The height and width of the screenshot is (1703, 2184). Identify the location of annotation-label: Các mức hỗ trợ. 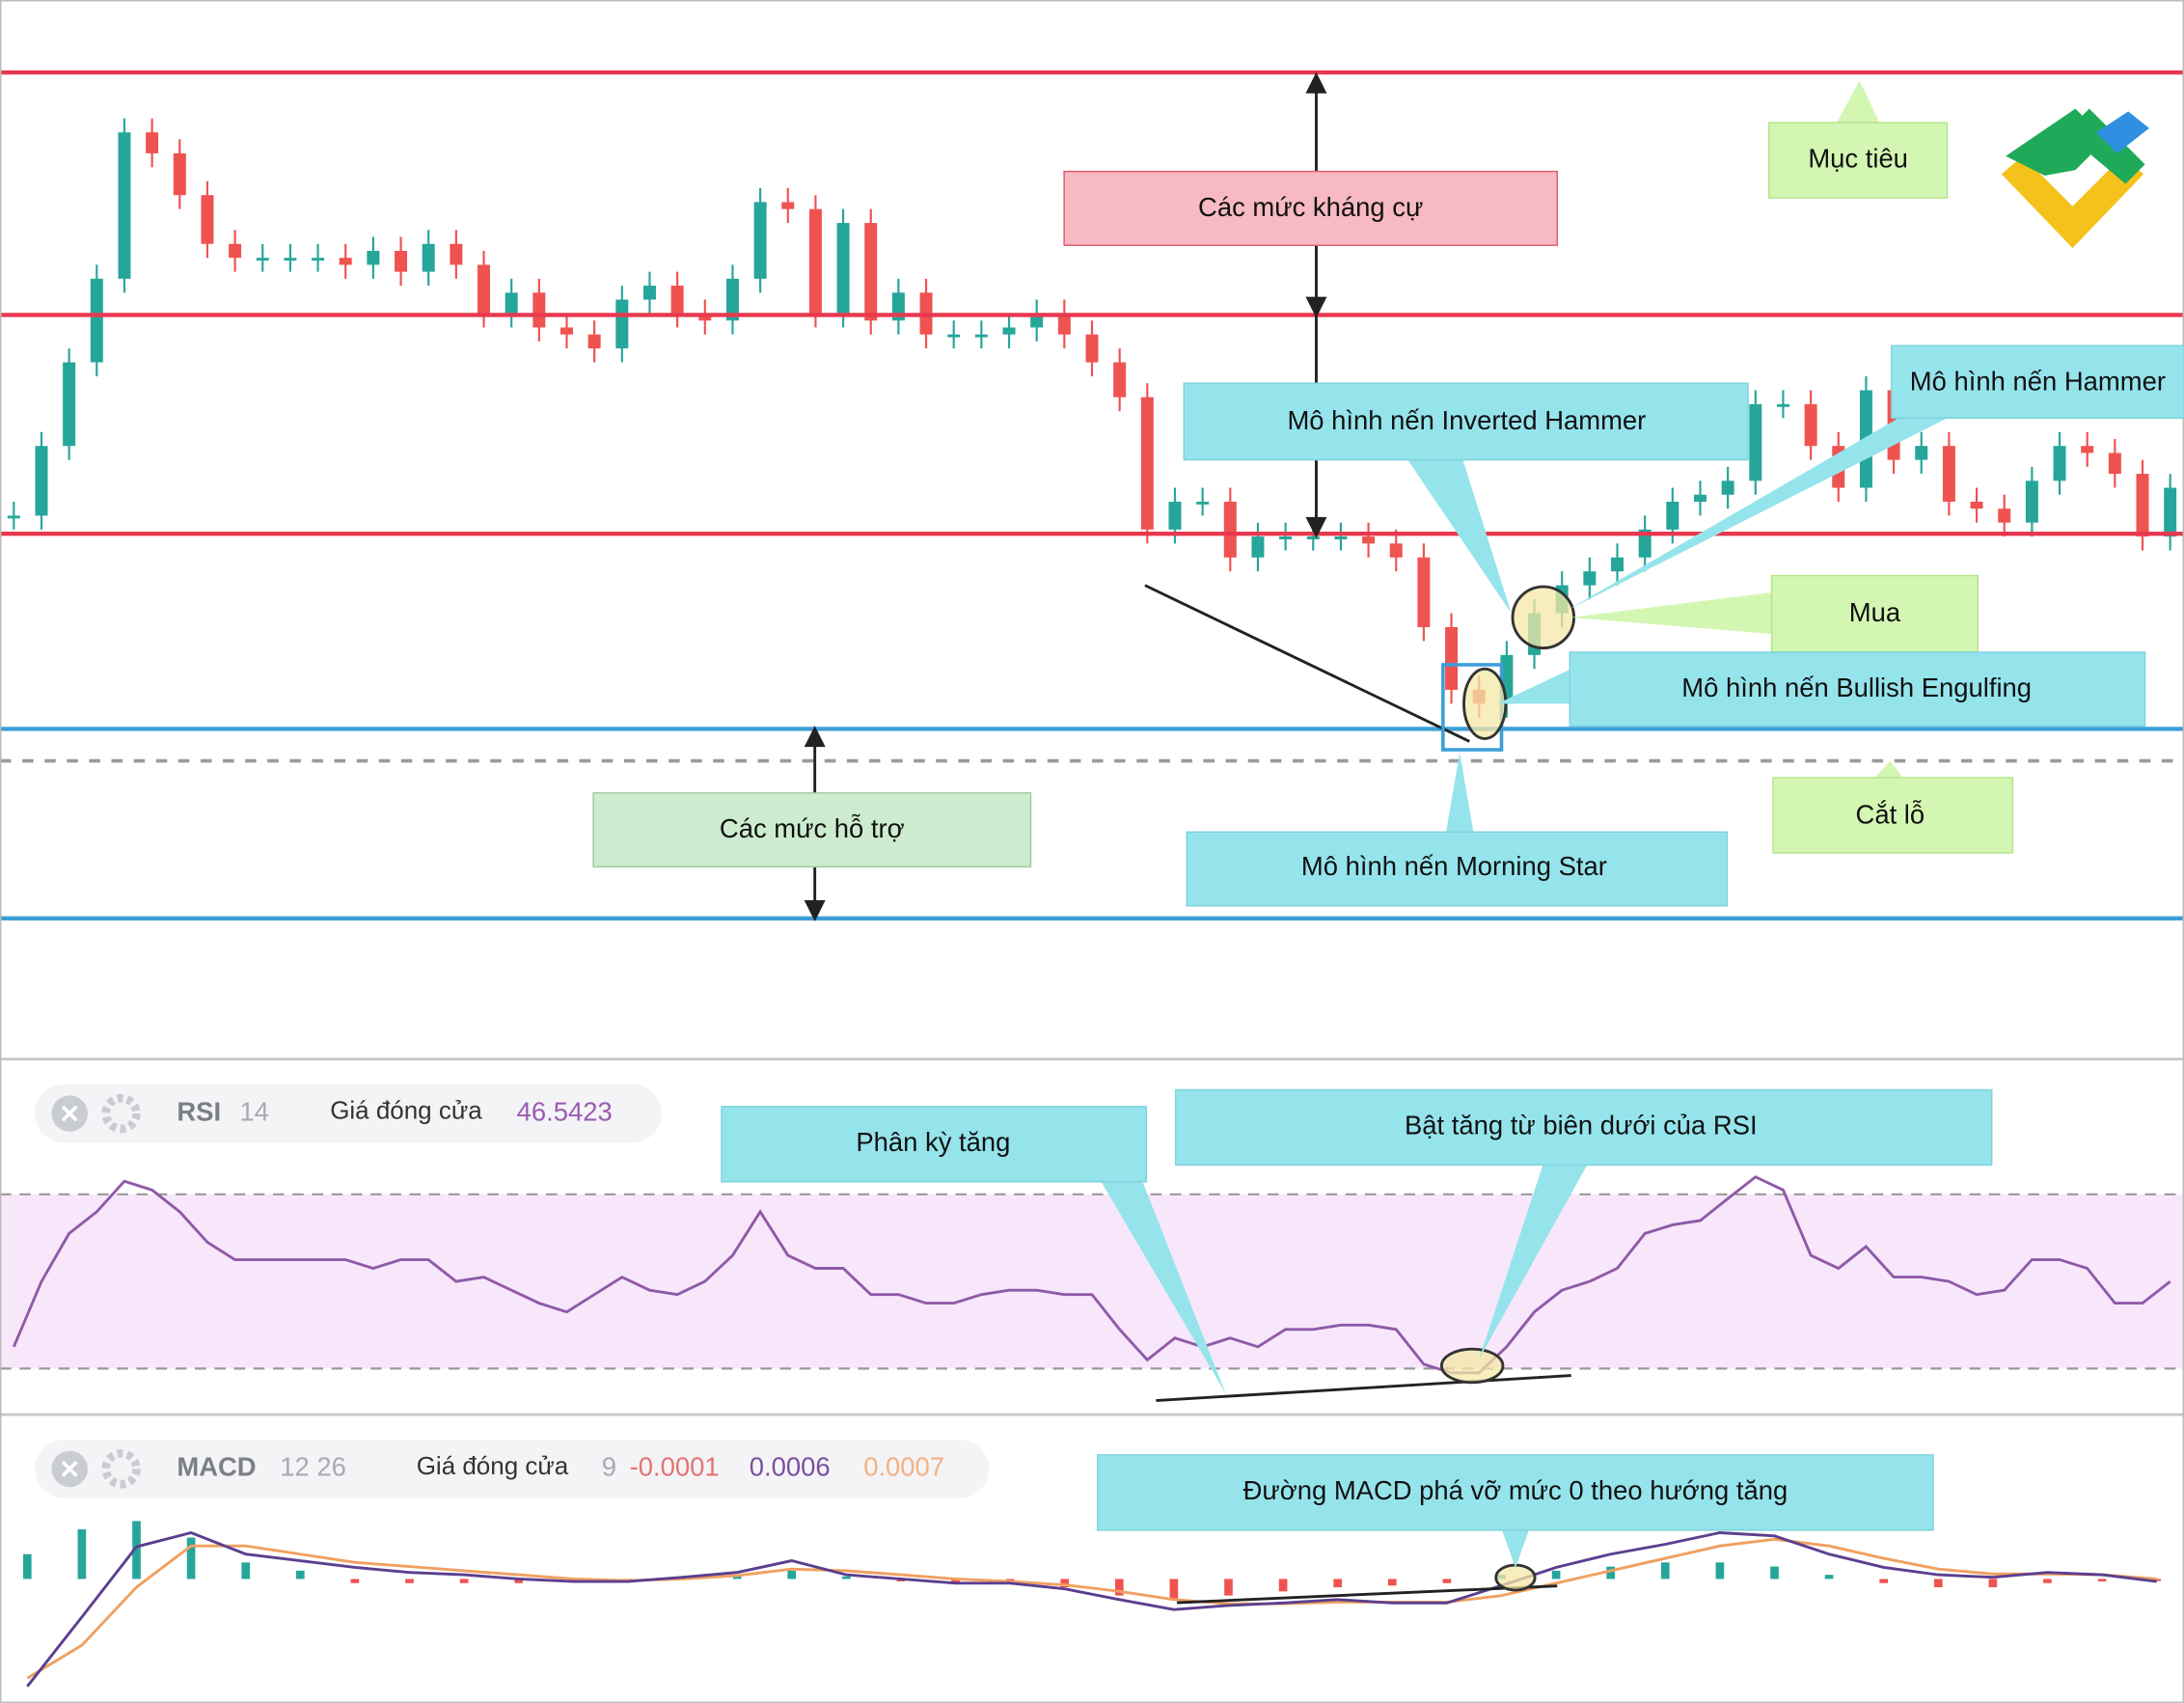
(812, 828).